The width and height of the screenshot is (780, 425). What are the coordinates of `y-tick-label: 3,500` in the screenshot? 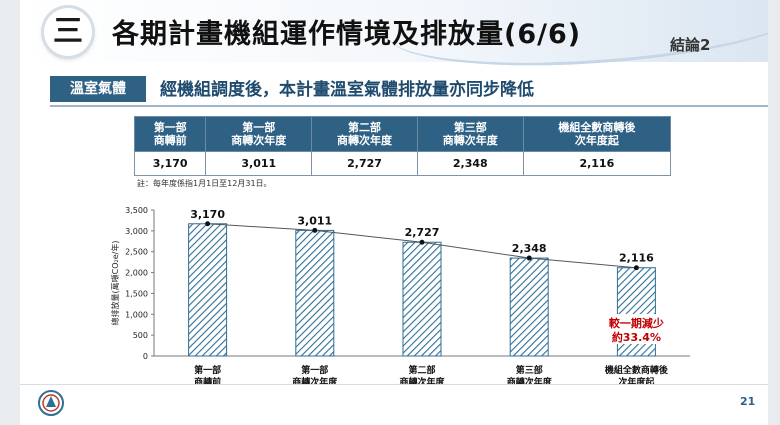 It's located at (136, 210).